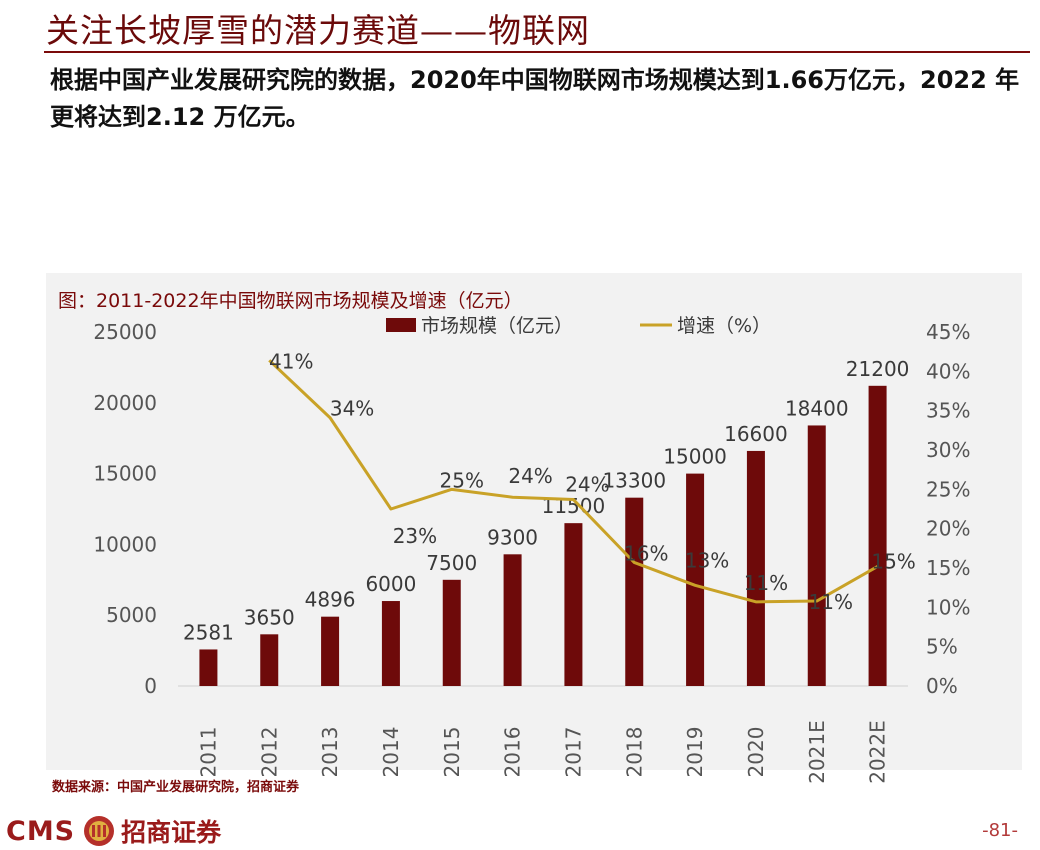 The image size is (1040, 850). I want to click on bar-value-label: 2581, so click(208, 632).